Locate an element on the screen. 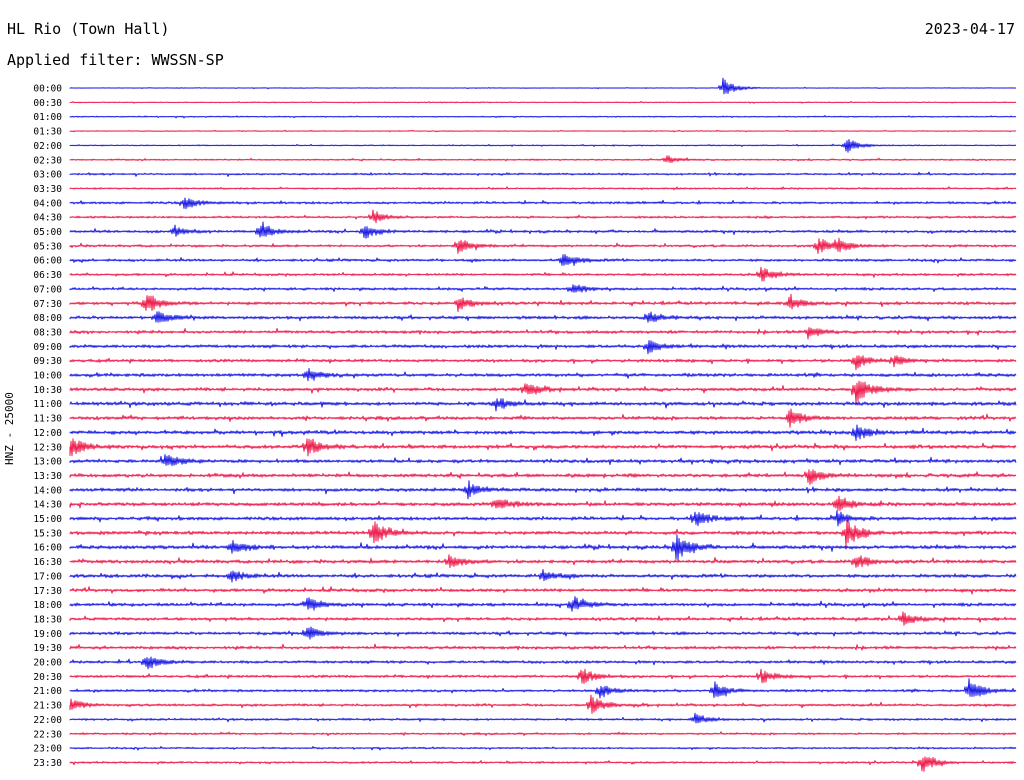 The height and width of the screenshot is (780, 1024). time-tick-label: 23:00 is located at coordinates (47, 749).